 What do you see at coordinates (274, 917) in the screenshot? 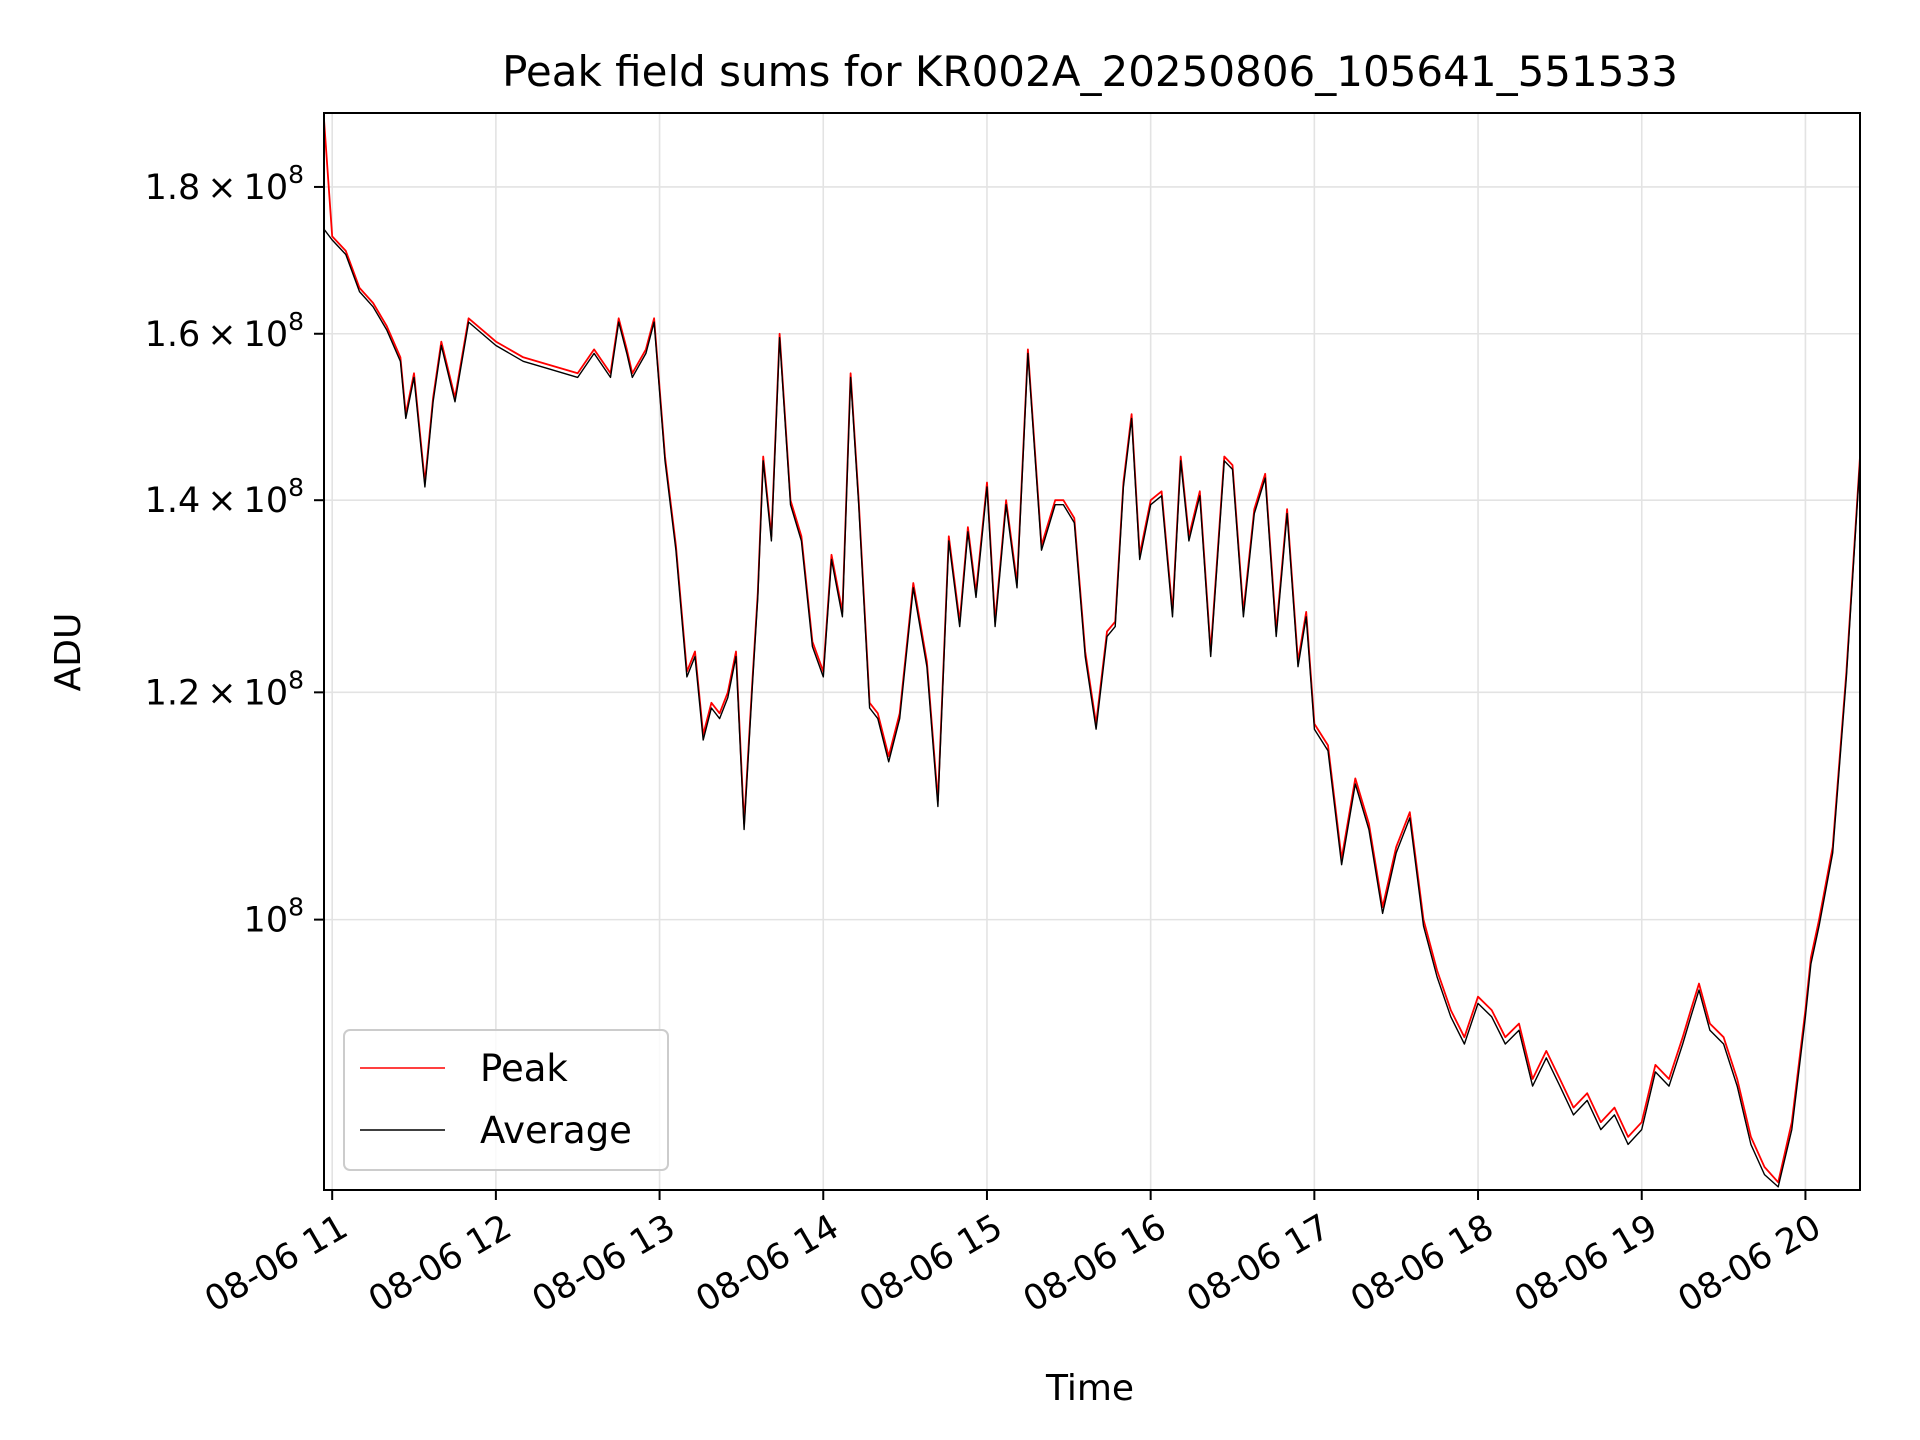
I see `y-tick-label: 108` at bounding box center [274, 917].